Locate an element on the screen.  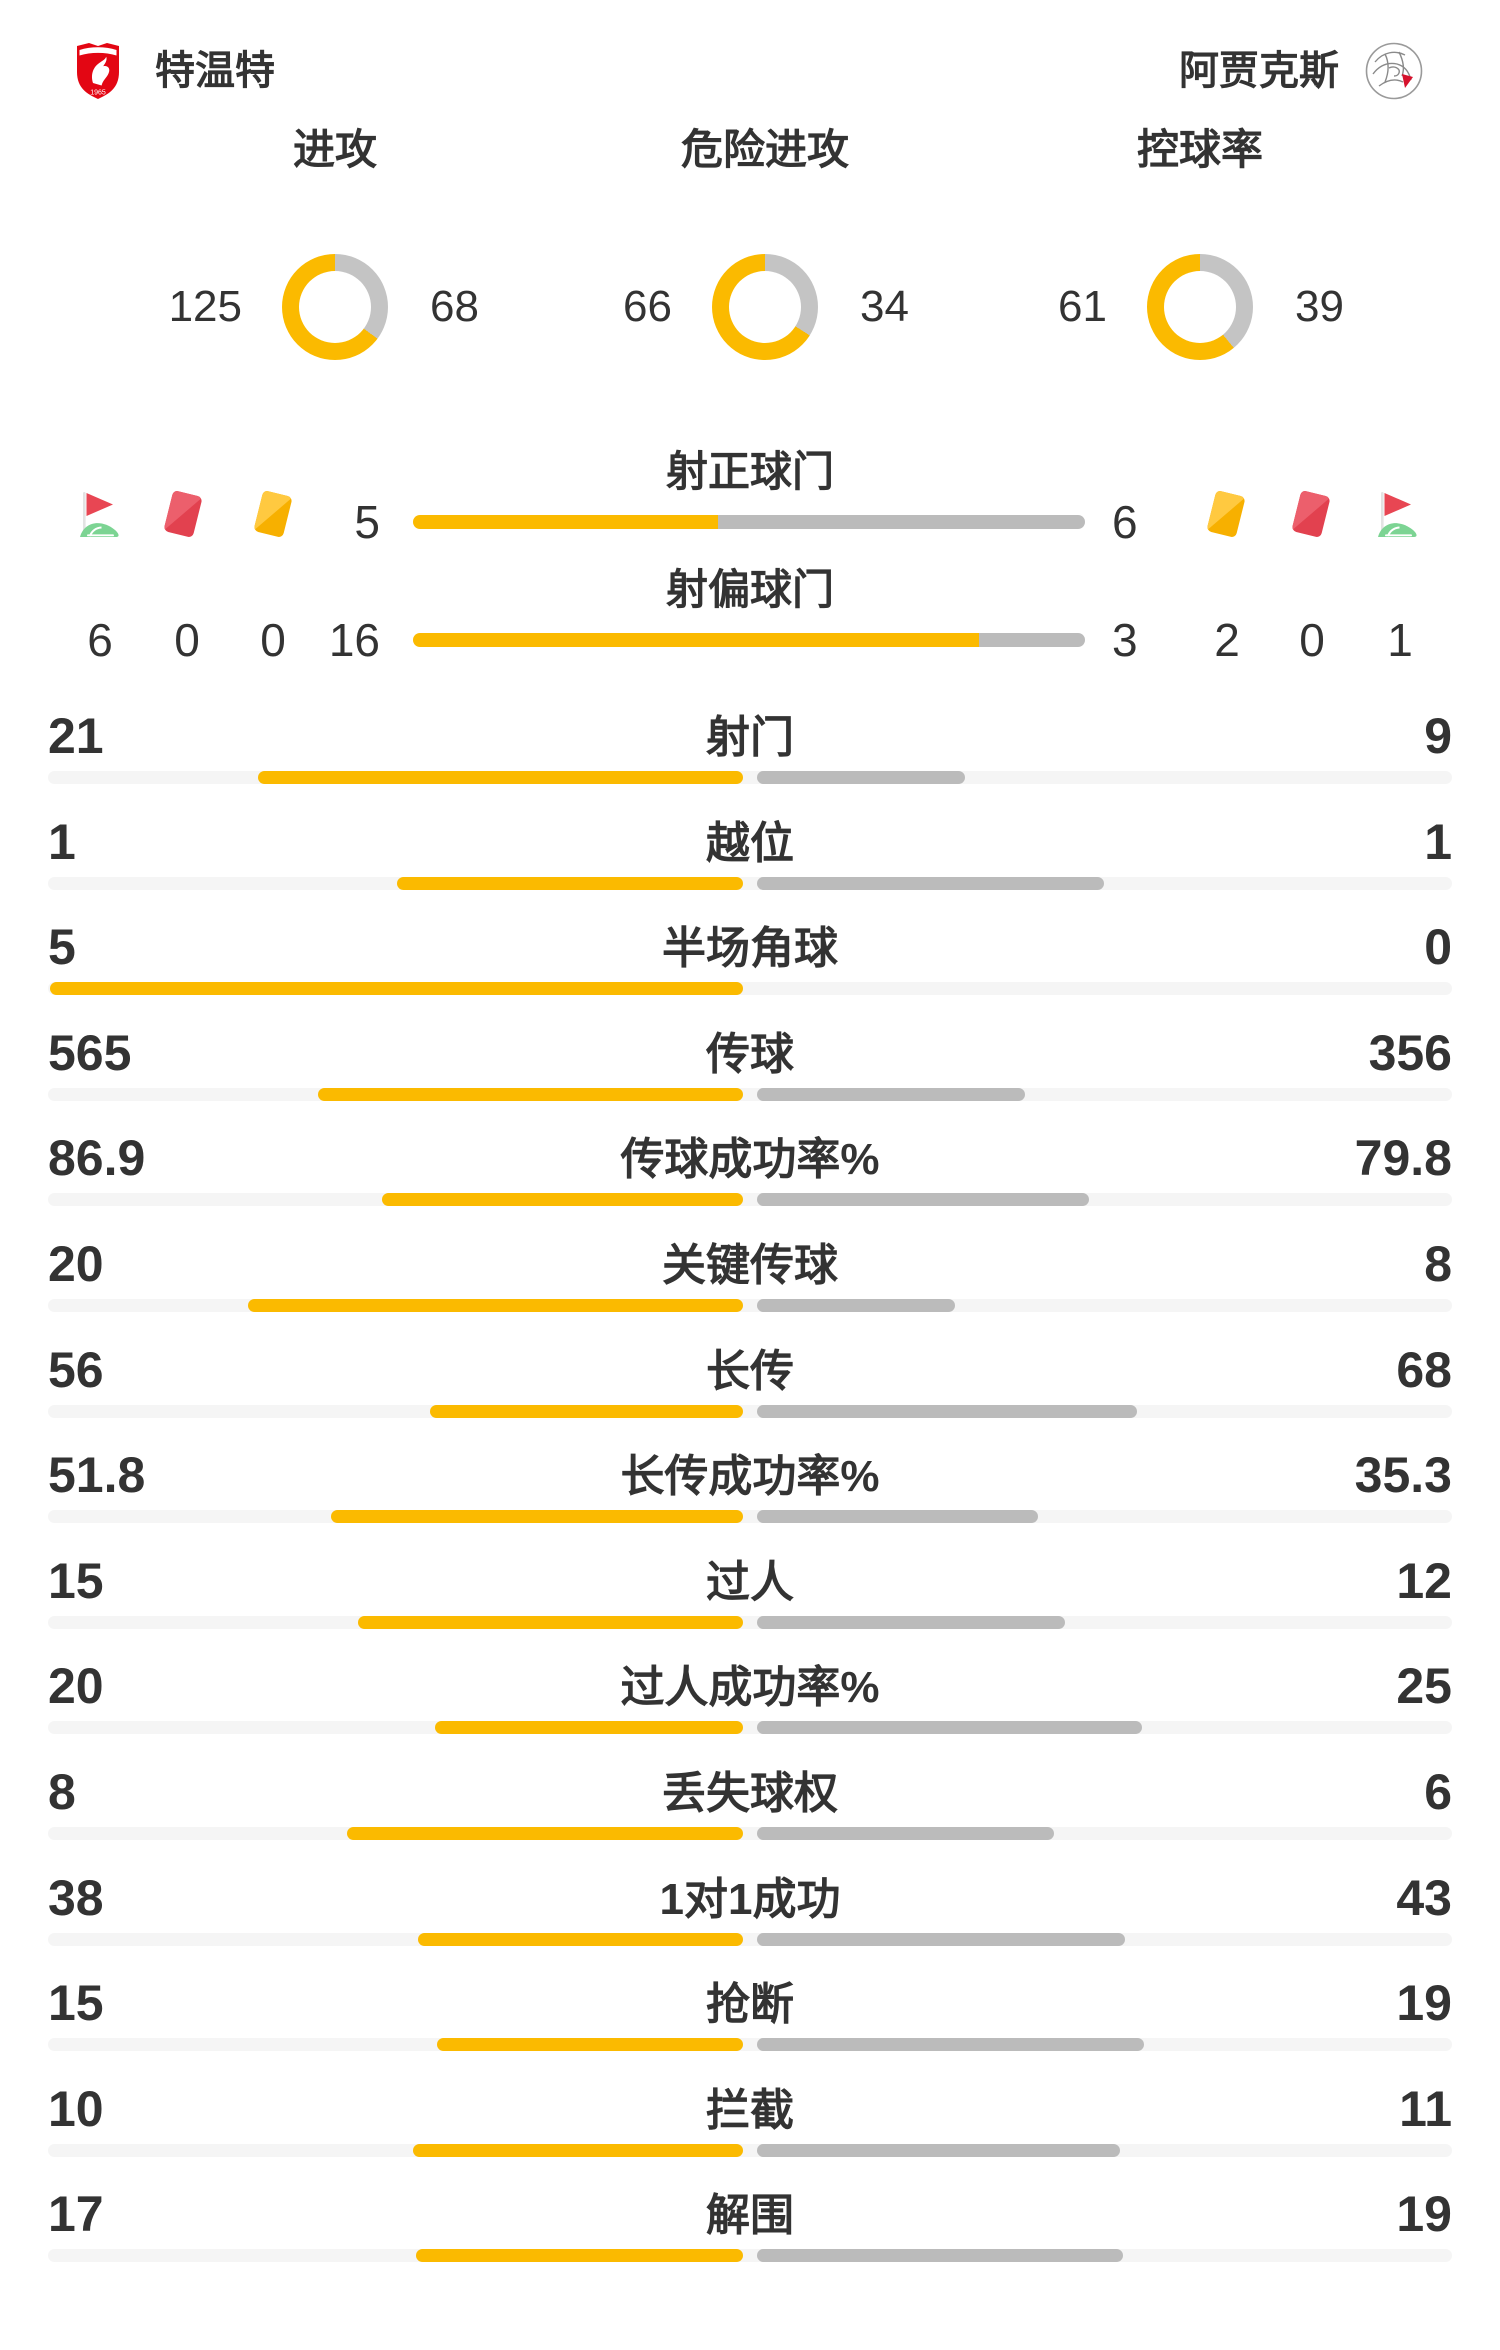
stat-label: 半场角球 is located at coordinates (750, 949).